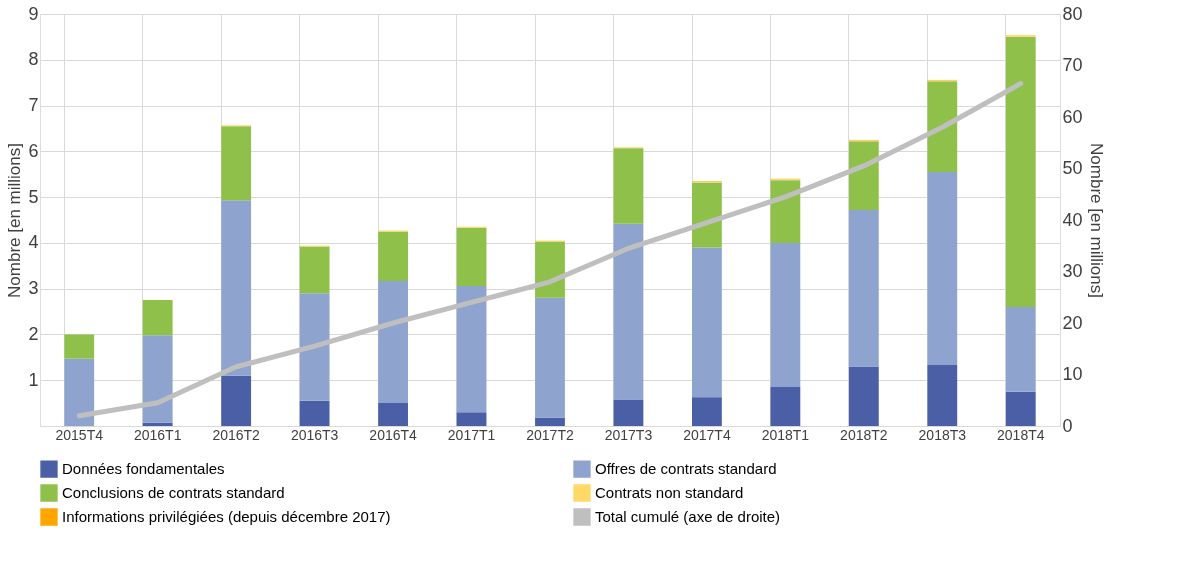 The height and width of the screenshot is (586, 1197). Describe the element at coordinates (1096, 220) in the screenshot. I see `y2-axis-title: Nombre [en millions]` at that location.